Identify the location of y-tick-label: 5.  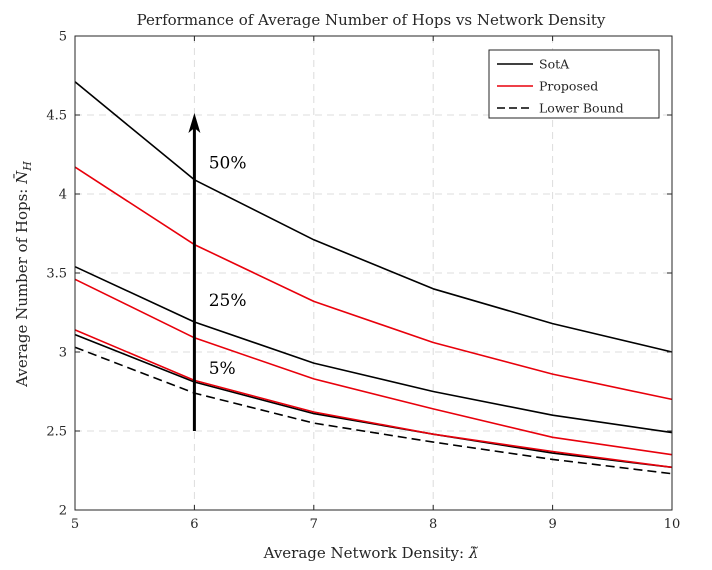
(63, 37).